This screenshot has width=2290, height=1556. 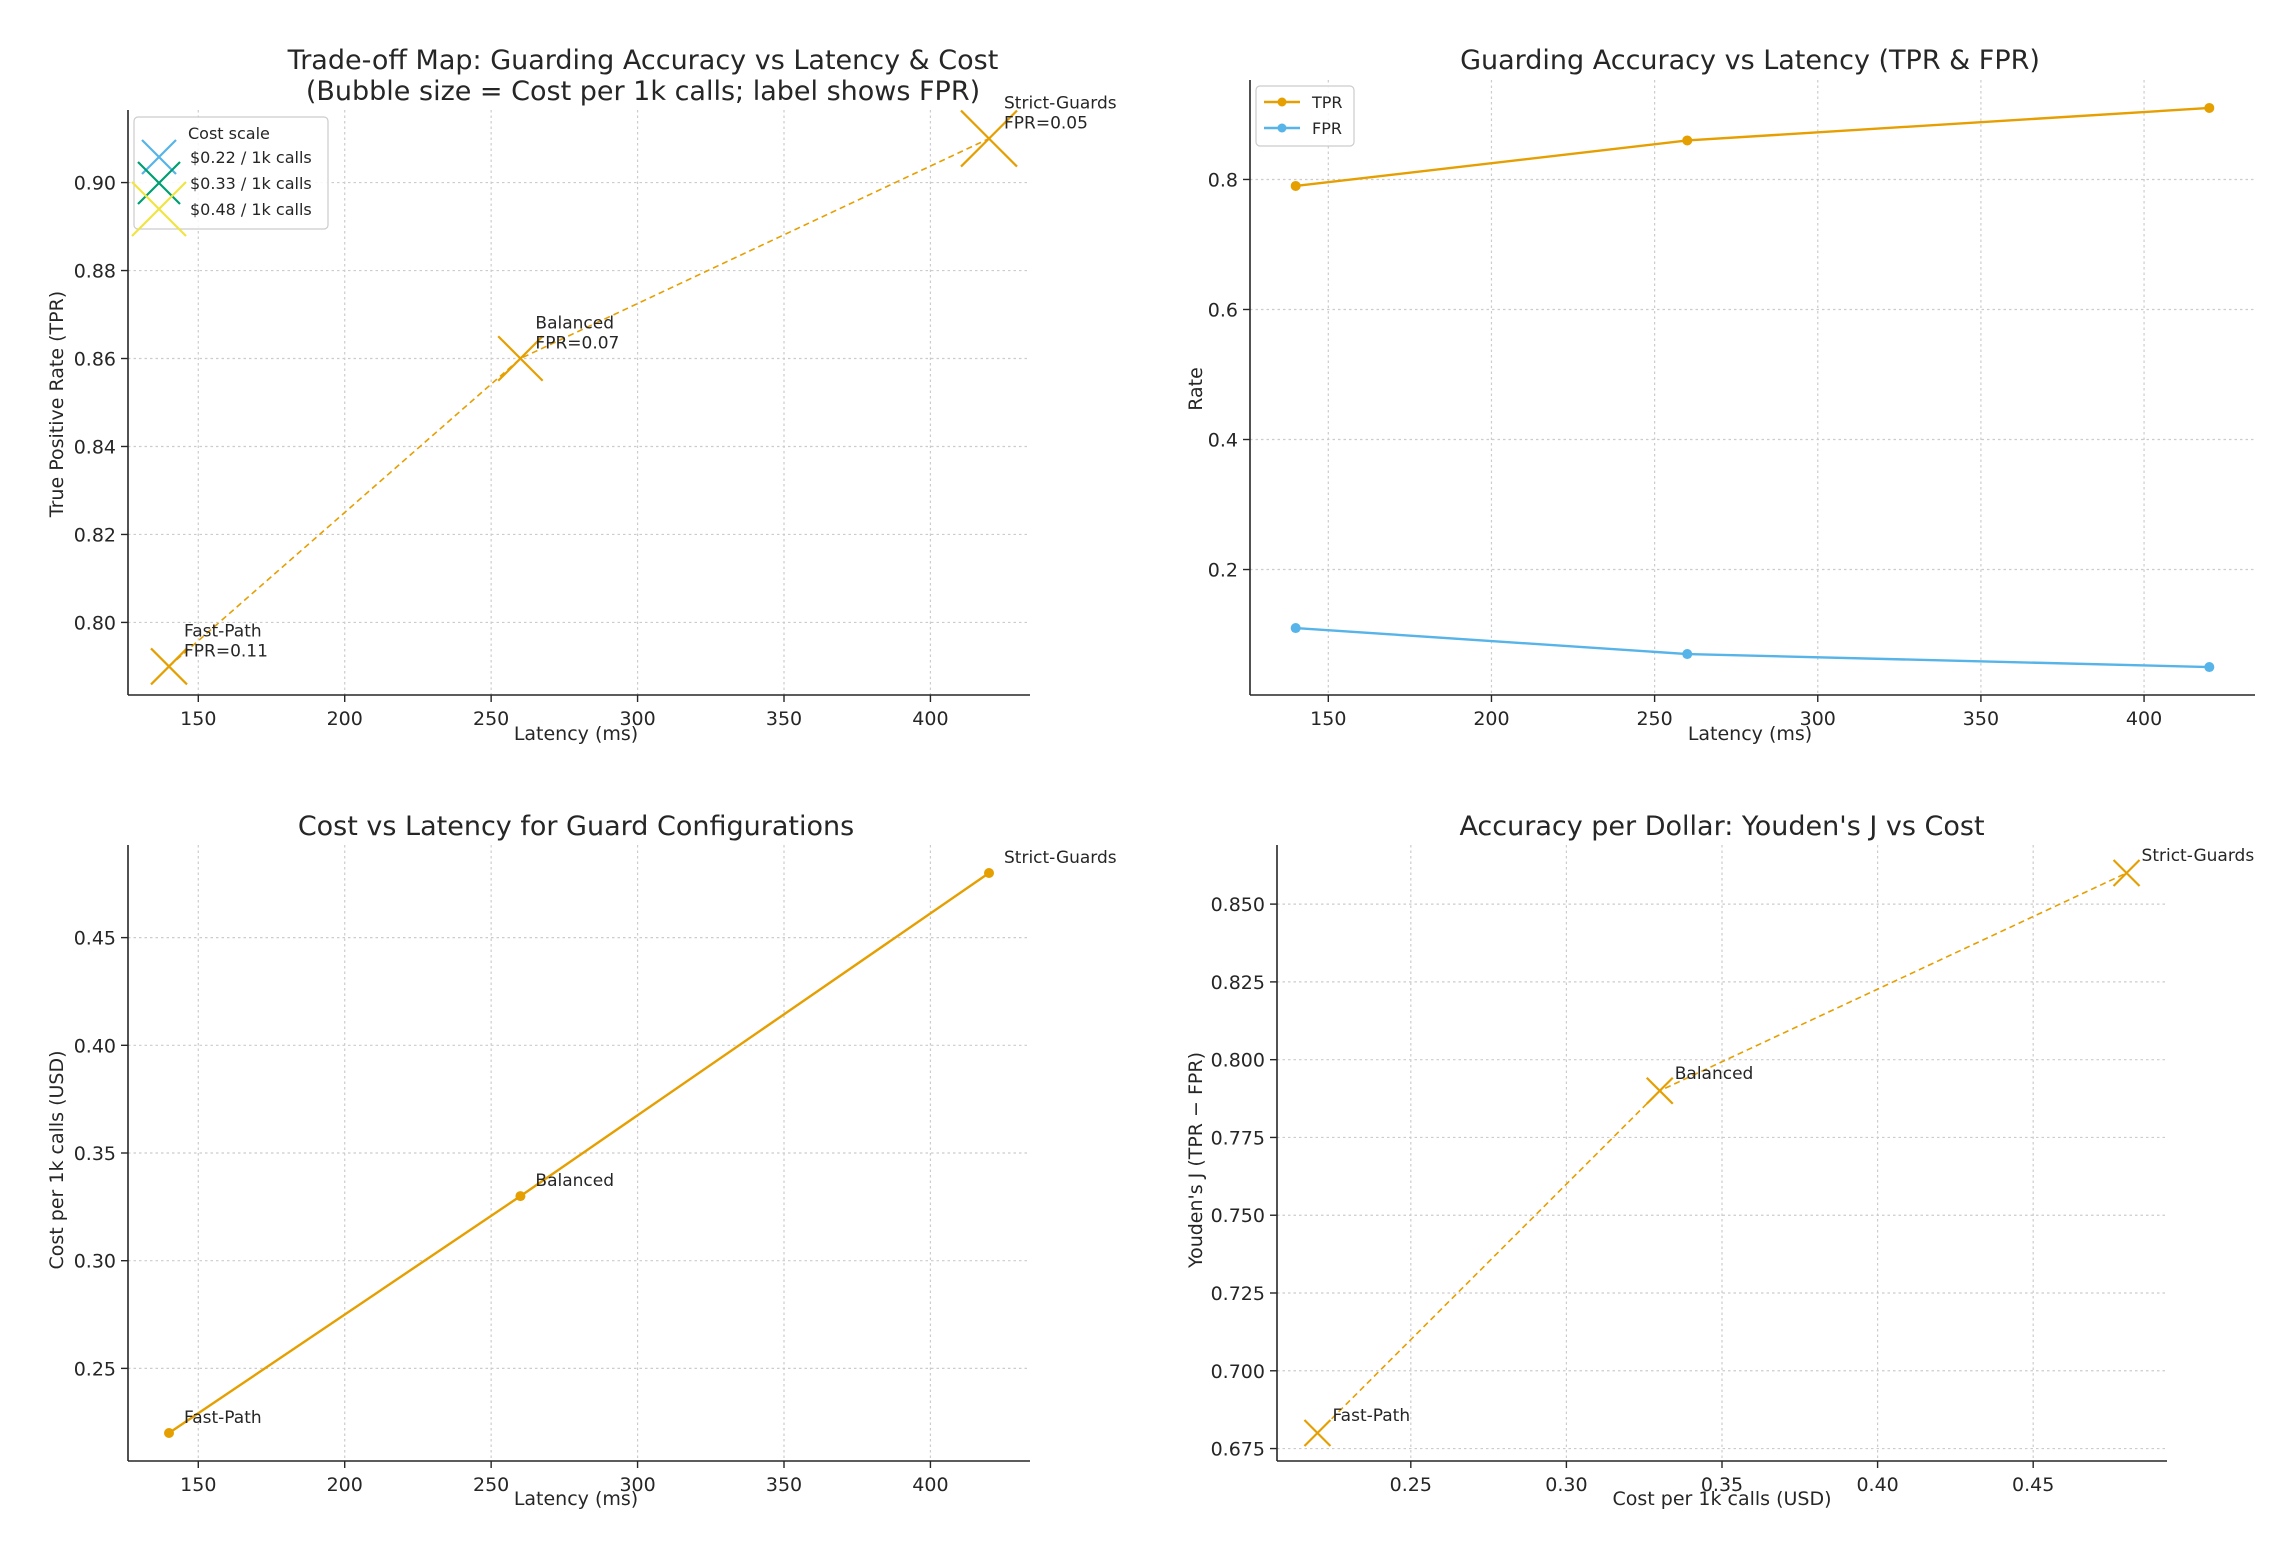 What do you see at coordinates (1238, 905) in the screenshot?
I see `y-tick-label: 0.850` at bounding box center [1238, 905].